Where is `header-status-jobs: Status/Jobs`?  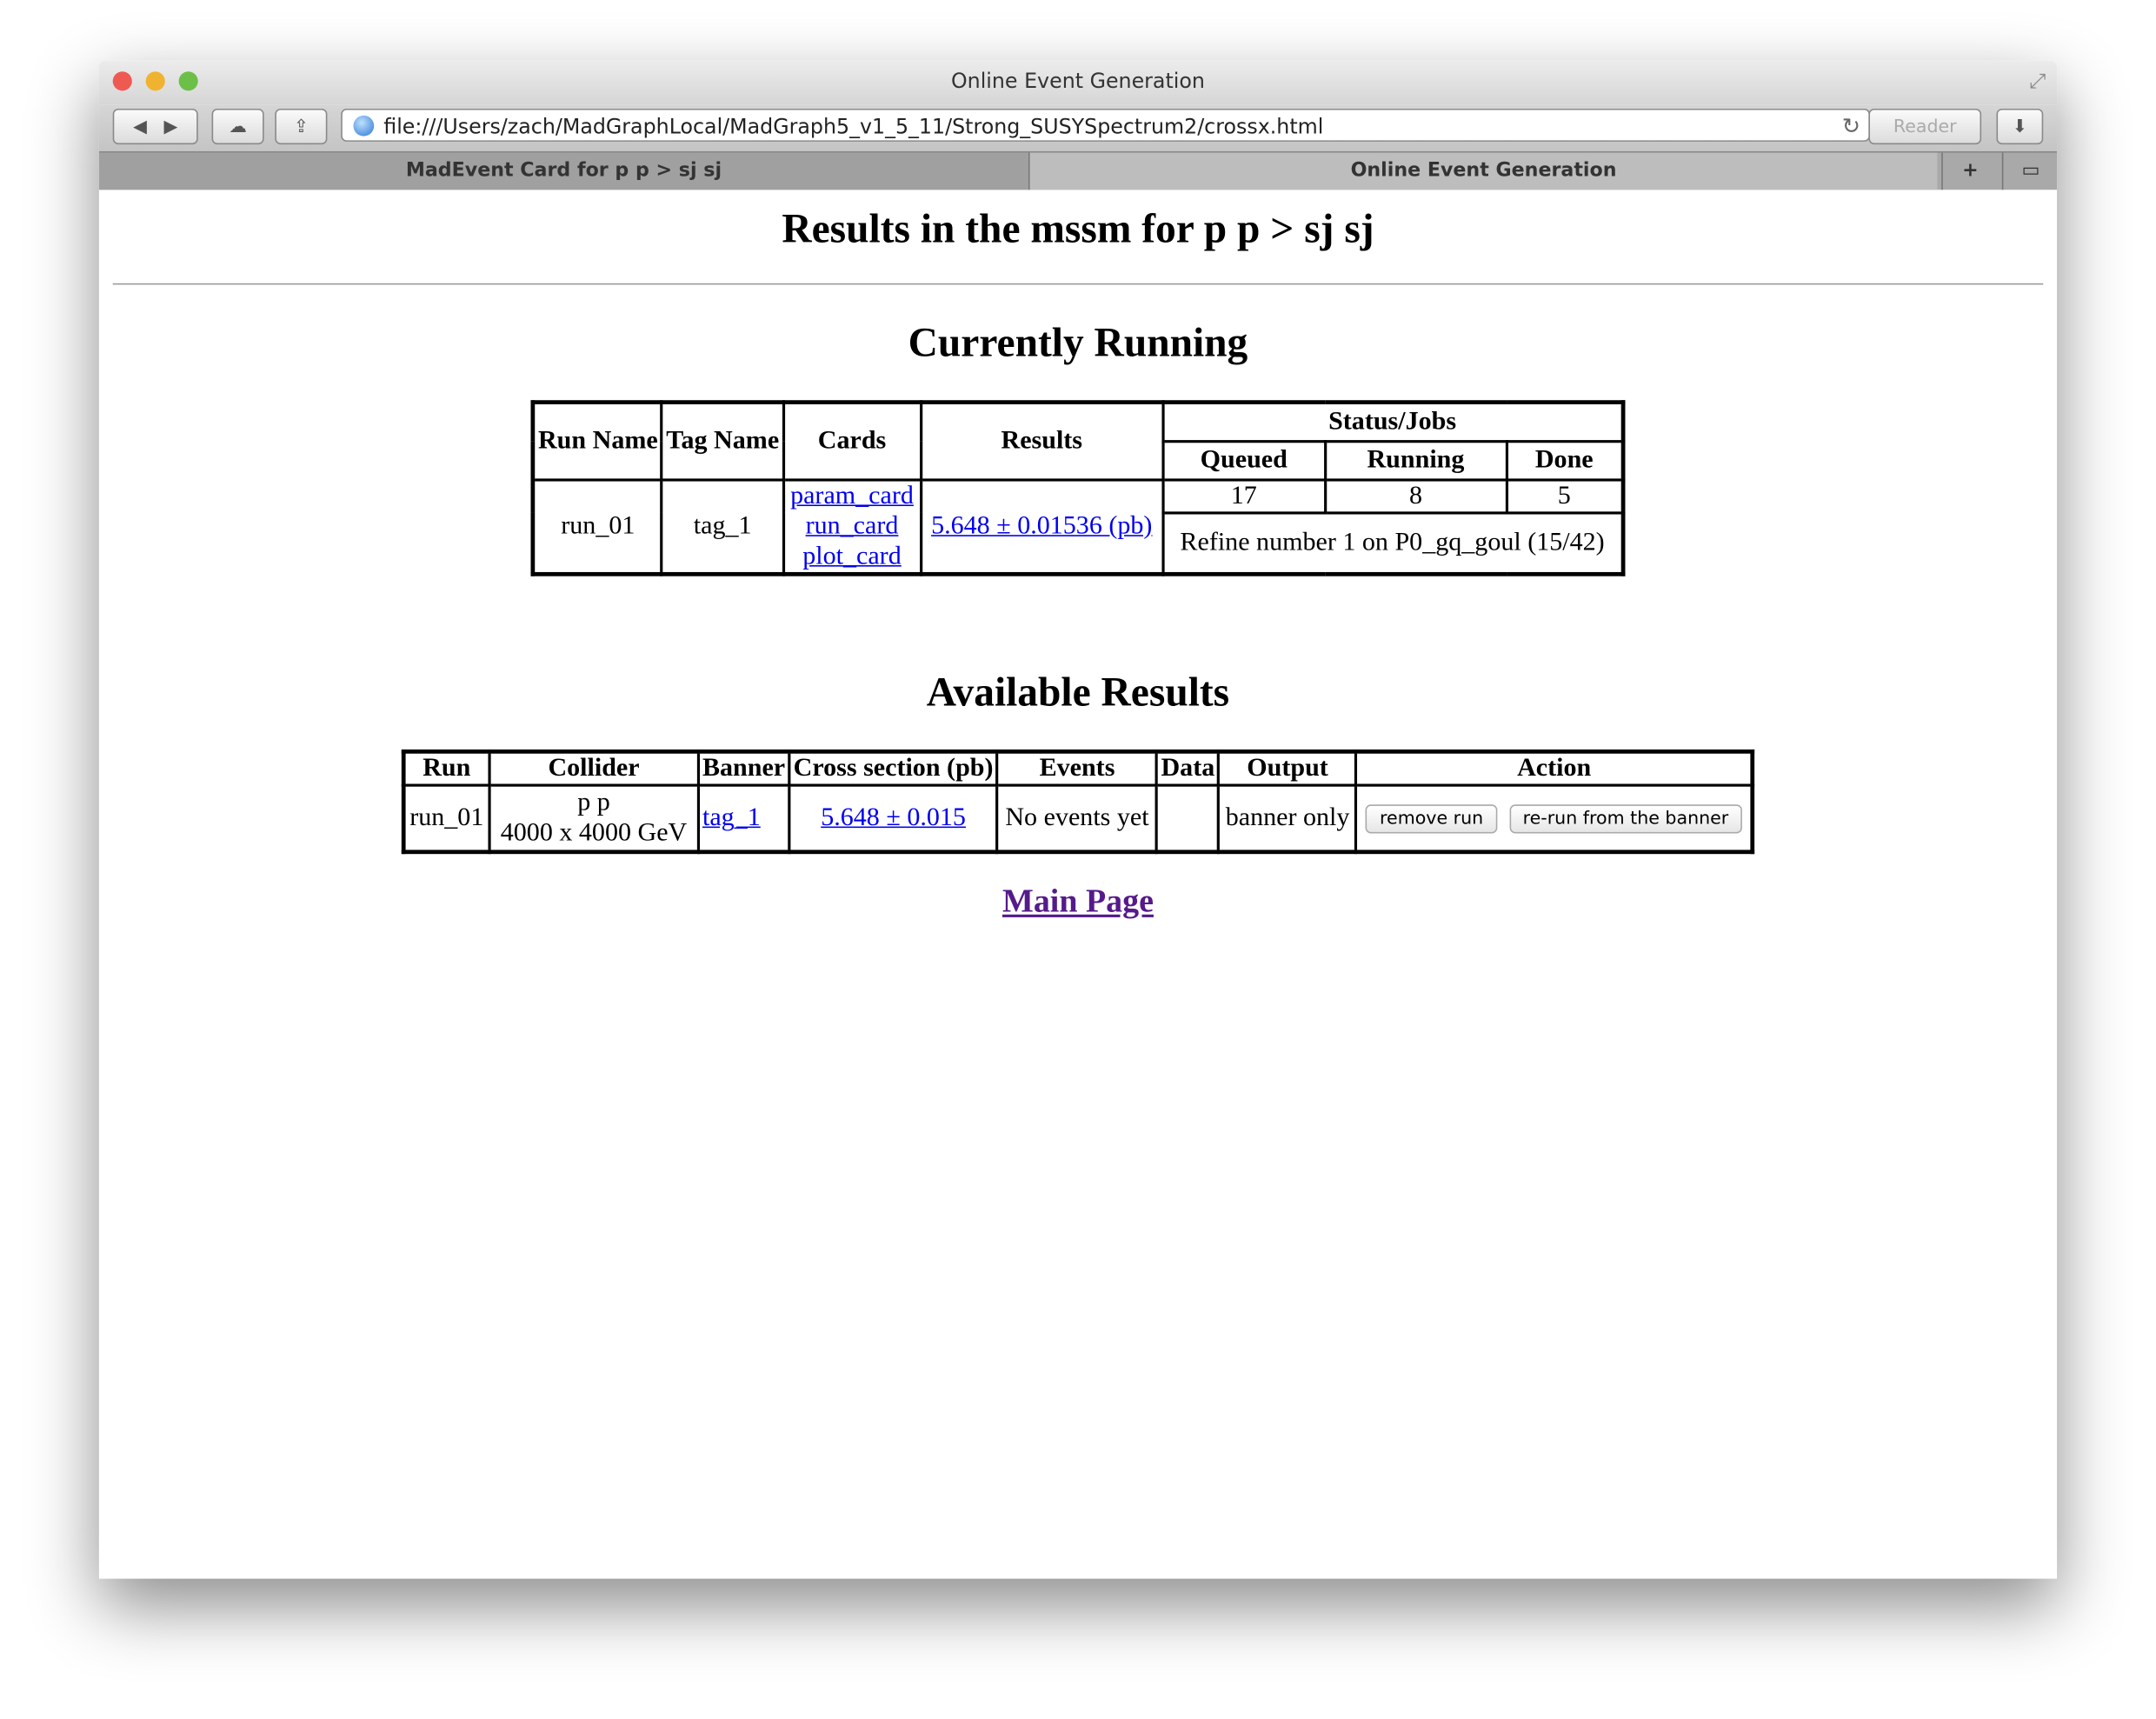
header-status-jobs: Status/Jobs is located at coordinates (1393, 422).